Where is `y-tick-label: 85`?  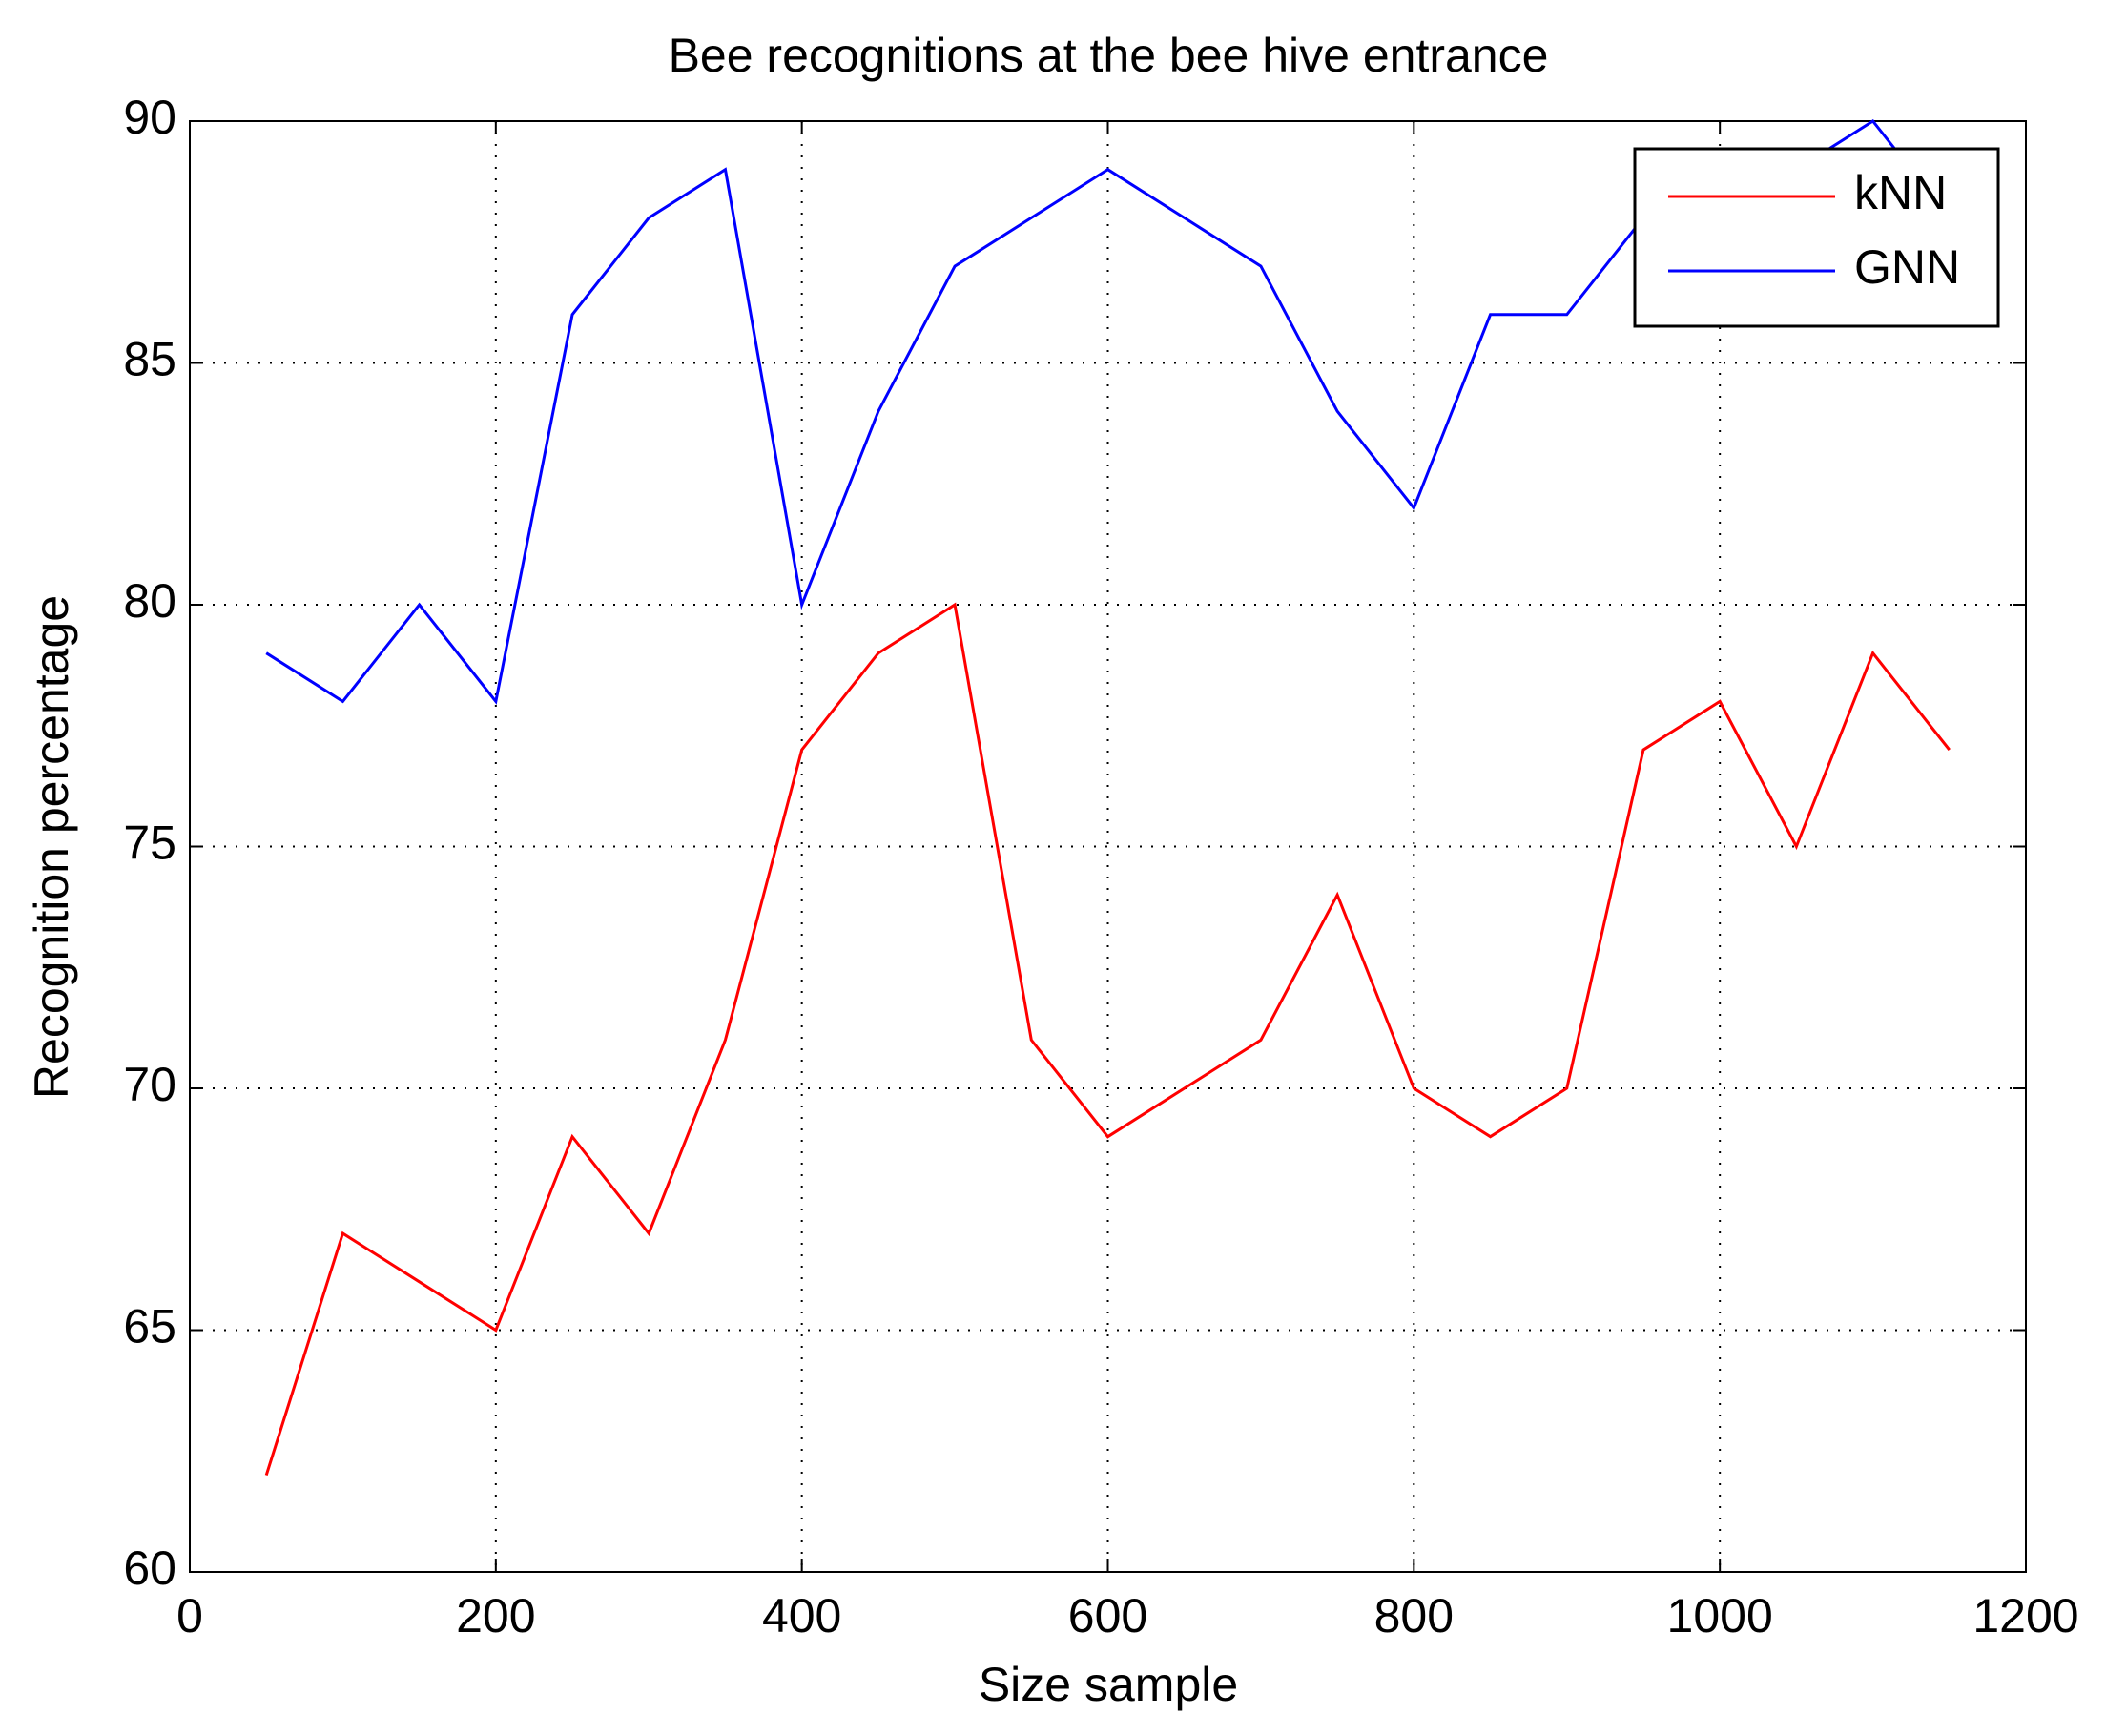
y-tick-label: 85 is located at coordinates (149, 359).